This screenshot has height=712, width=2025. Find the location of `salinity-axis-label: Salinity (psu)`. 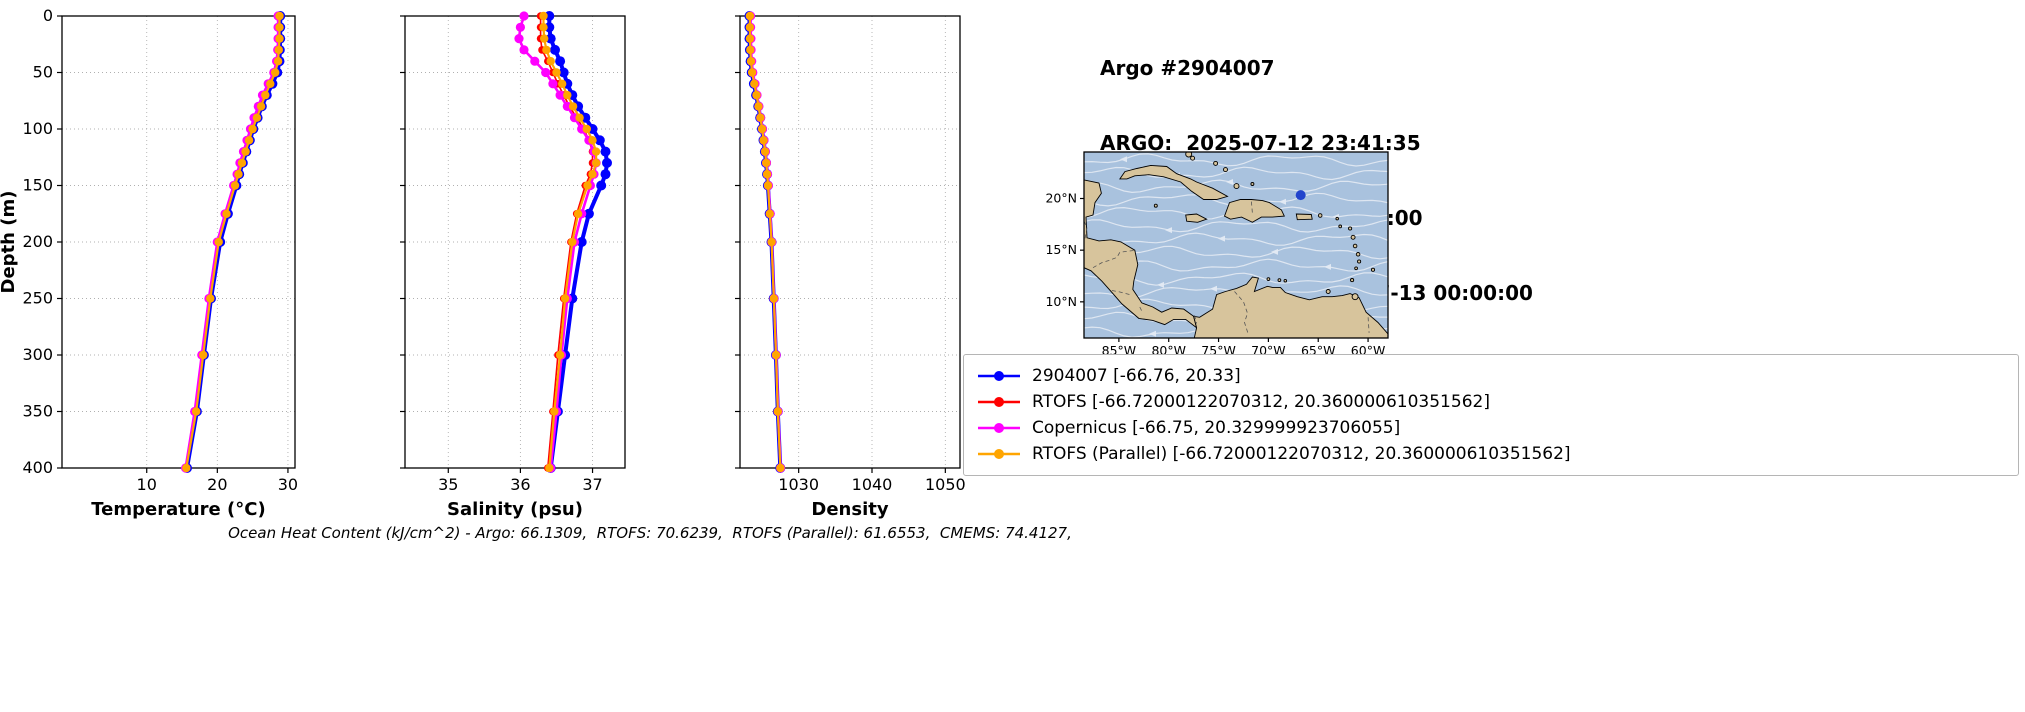

salinity-axis-label: Salinity (psu) is located at coordinates (515, 509).